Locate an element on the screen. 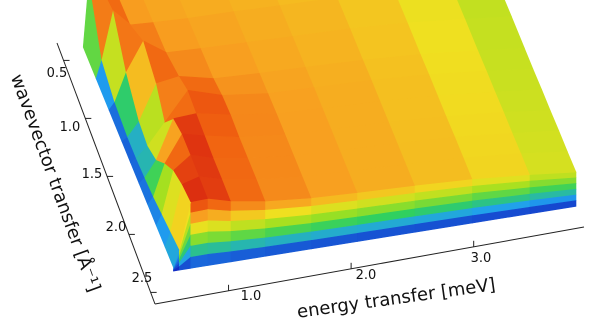 Image resolution: width=590 pixels, height=330 pixels. y-tick-label: 0.5 is located at coordinates (57, 73).